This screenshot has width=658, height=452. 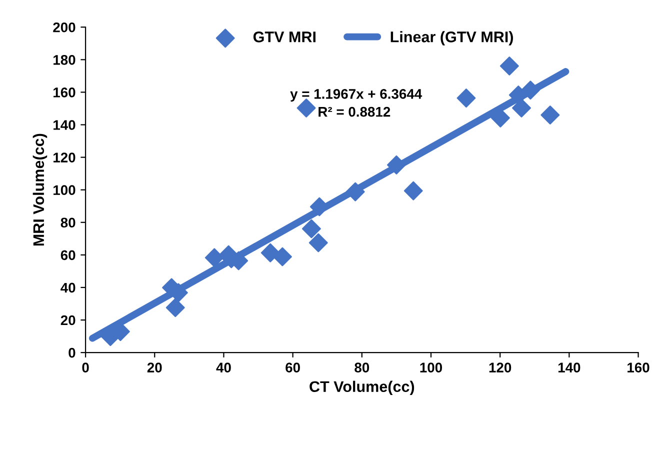 What do you see at coordinates (64, 27) in the screenshot?
I see `y-tick-label: 200` at bounding box center [64, 27].